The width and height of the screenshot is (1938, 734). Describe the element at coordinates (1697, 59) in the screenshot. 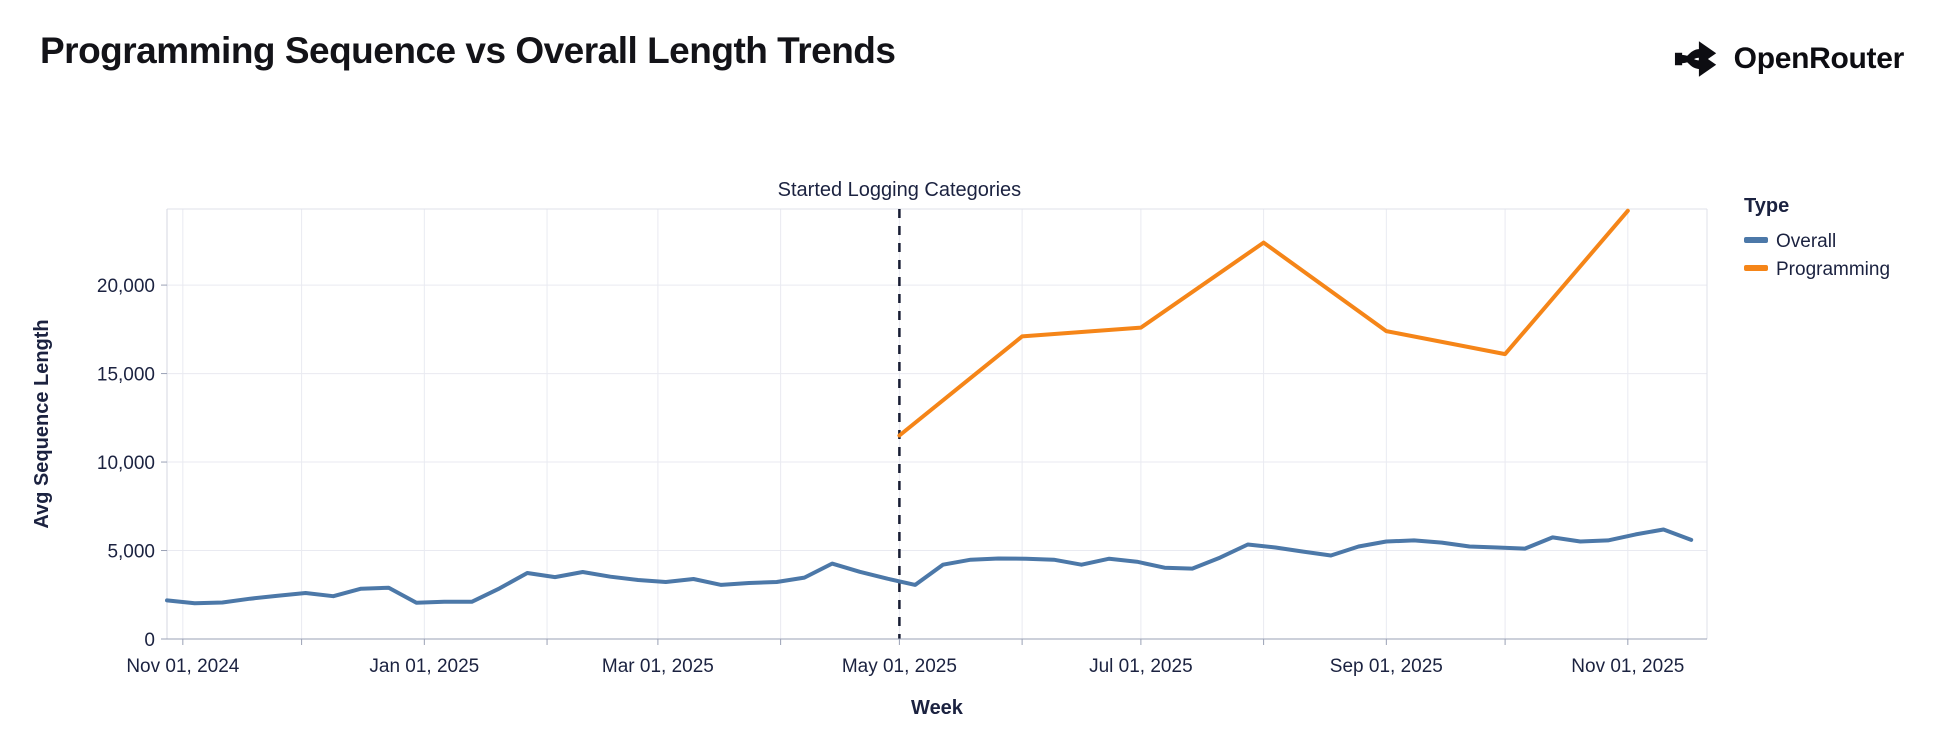

I see `openrouter-logo-icon` at that location.